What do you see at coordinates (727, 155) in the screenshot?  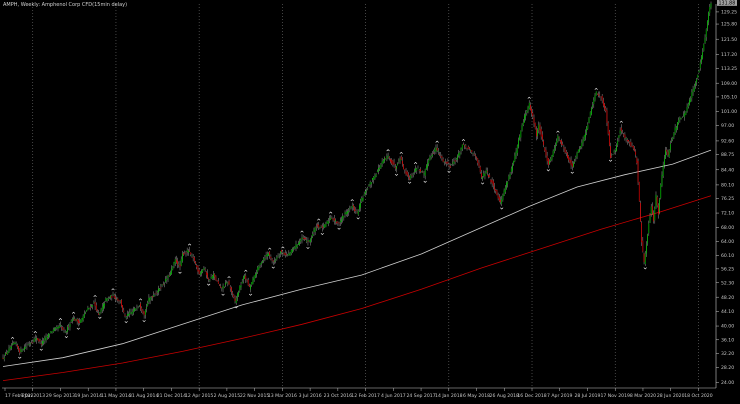 I see `y-tick-label: 88.75` at bounding box center [727, 155].